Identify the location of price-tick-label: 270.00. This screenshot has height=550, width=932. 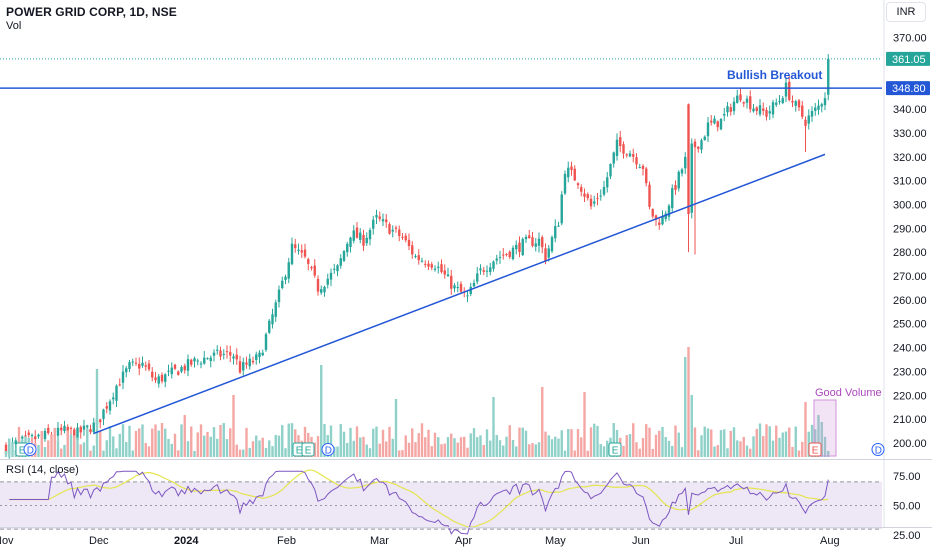
(910, 277).